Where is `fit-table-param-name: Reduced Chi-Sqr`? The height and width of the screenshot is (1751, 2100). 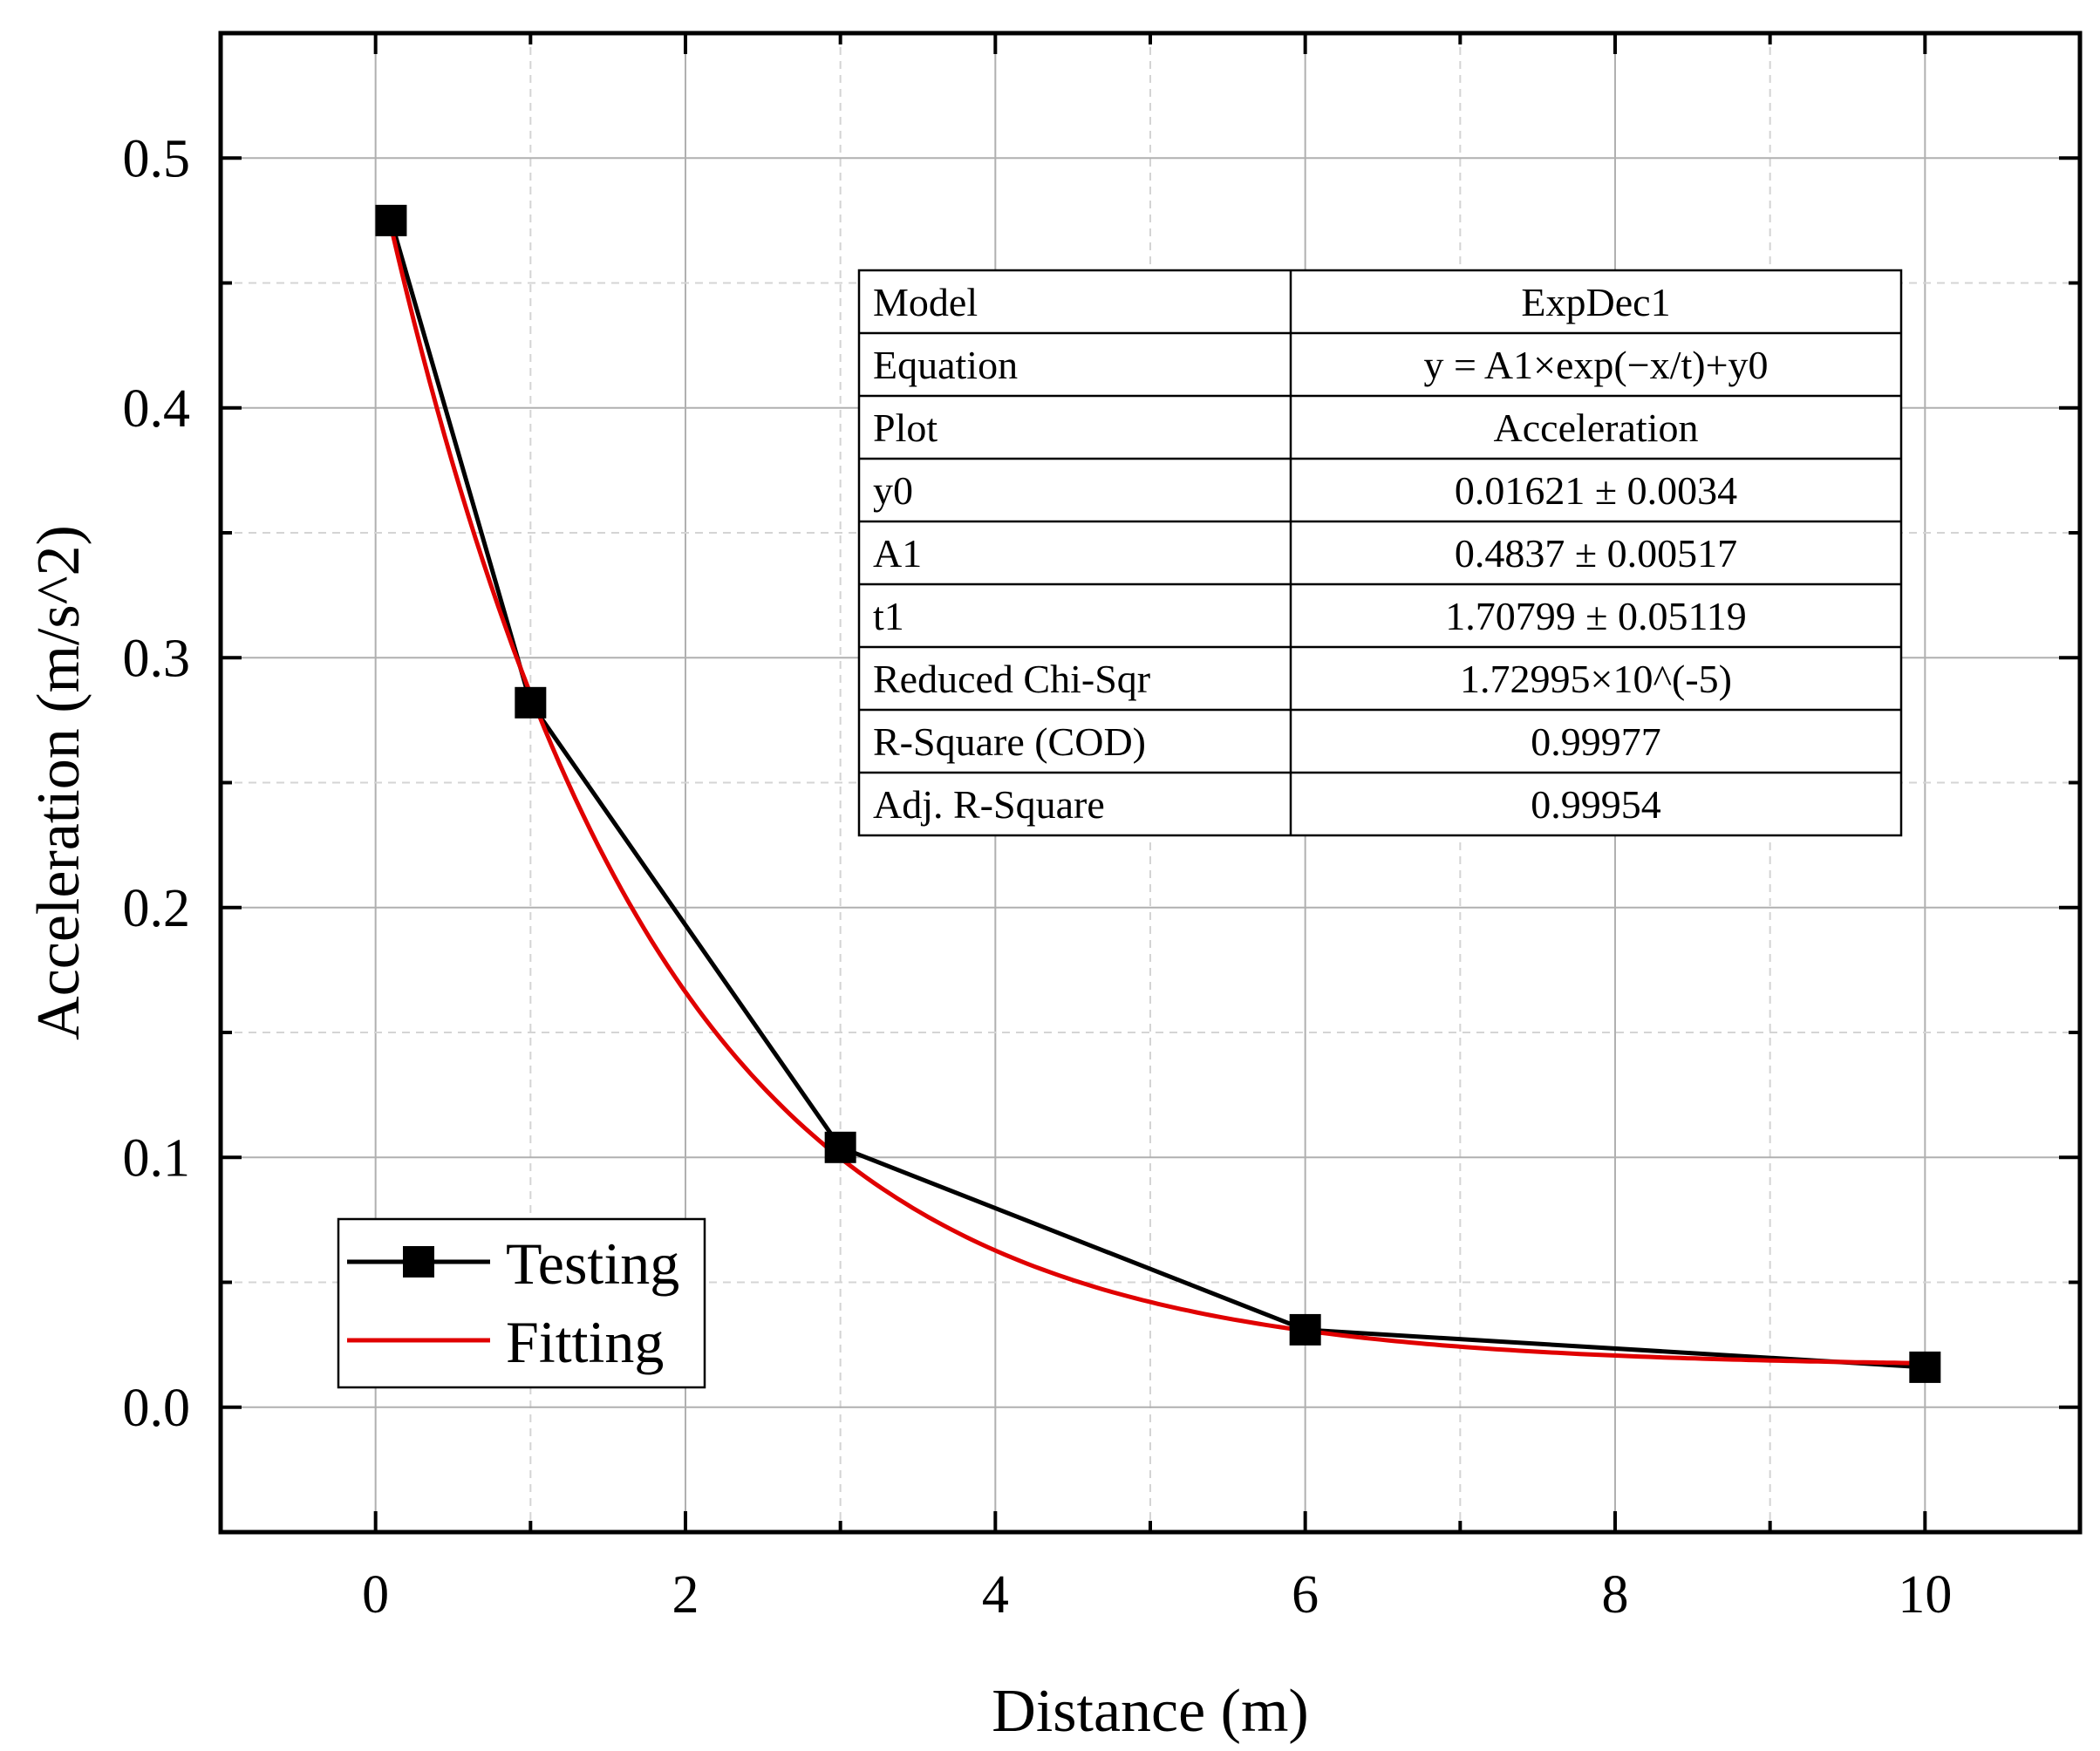 fit-table-param-name: Reduced Chi-Sqr is located at coordinates (1012, 679).